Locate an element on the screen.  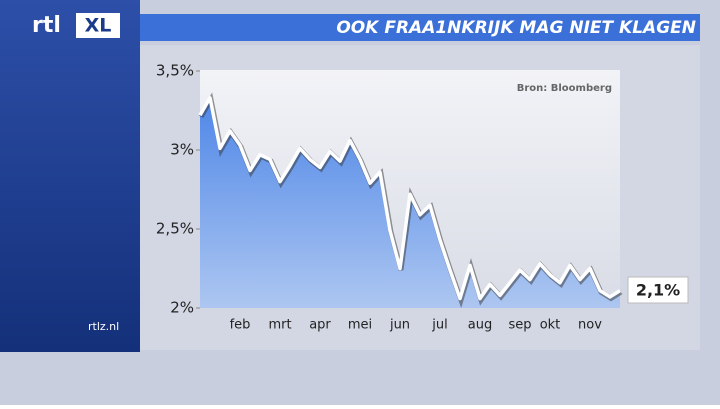
x-tick-label: nov is located at coordinates (590, 325).